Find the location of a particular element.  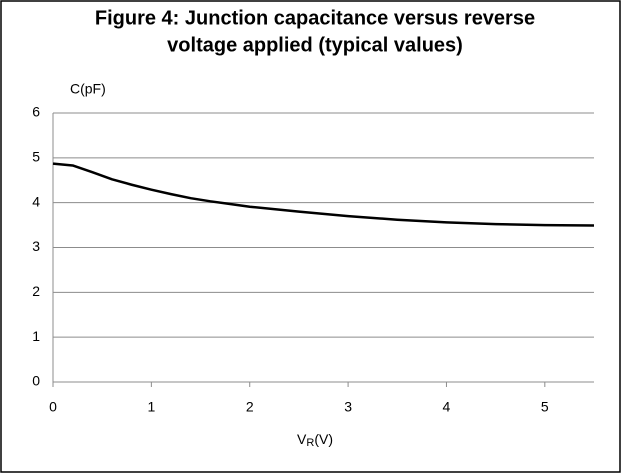

y-tick-label: 4 is located at coordinates (36, 201).